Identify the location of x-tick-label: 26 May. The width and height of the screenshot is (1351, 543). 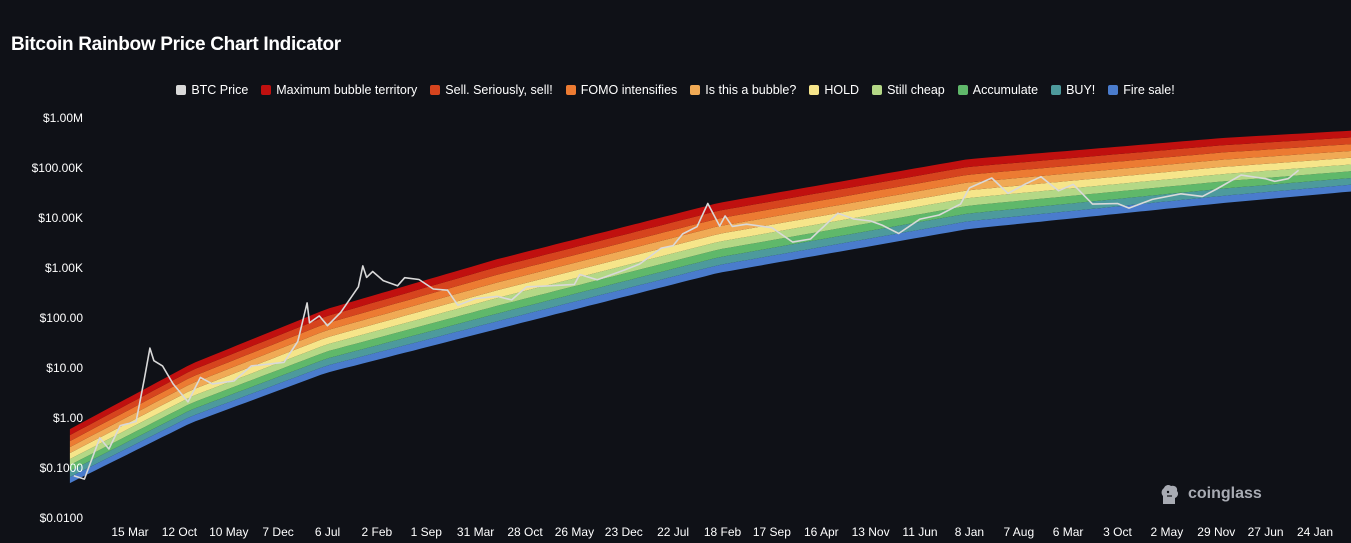
(574, 532).